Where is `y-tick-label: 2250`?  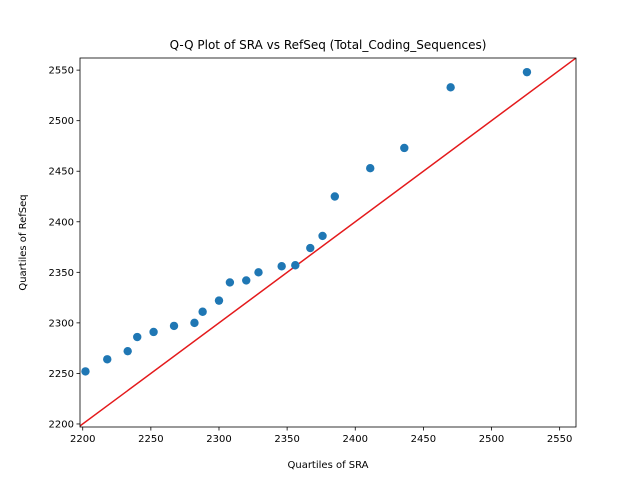 y-tick-label: 2250 is located at coordinates (61, 374).